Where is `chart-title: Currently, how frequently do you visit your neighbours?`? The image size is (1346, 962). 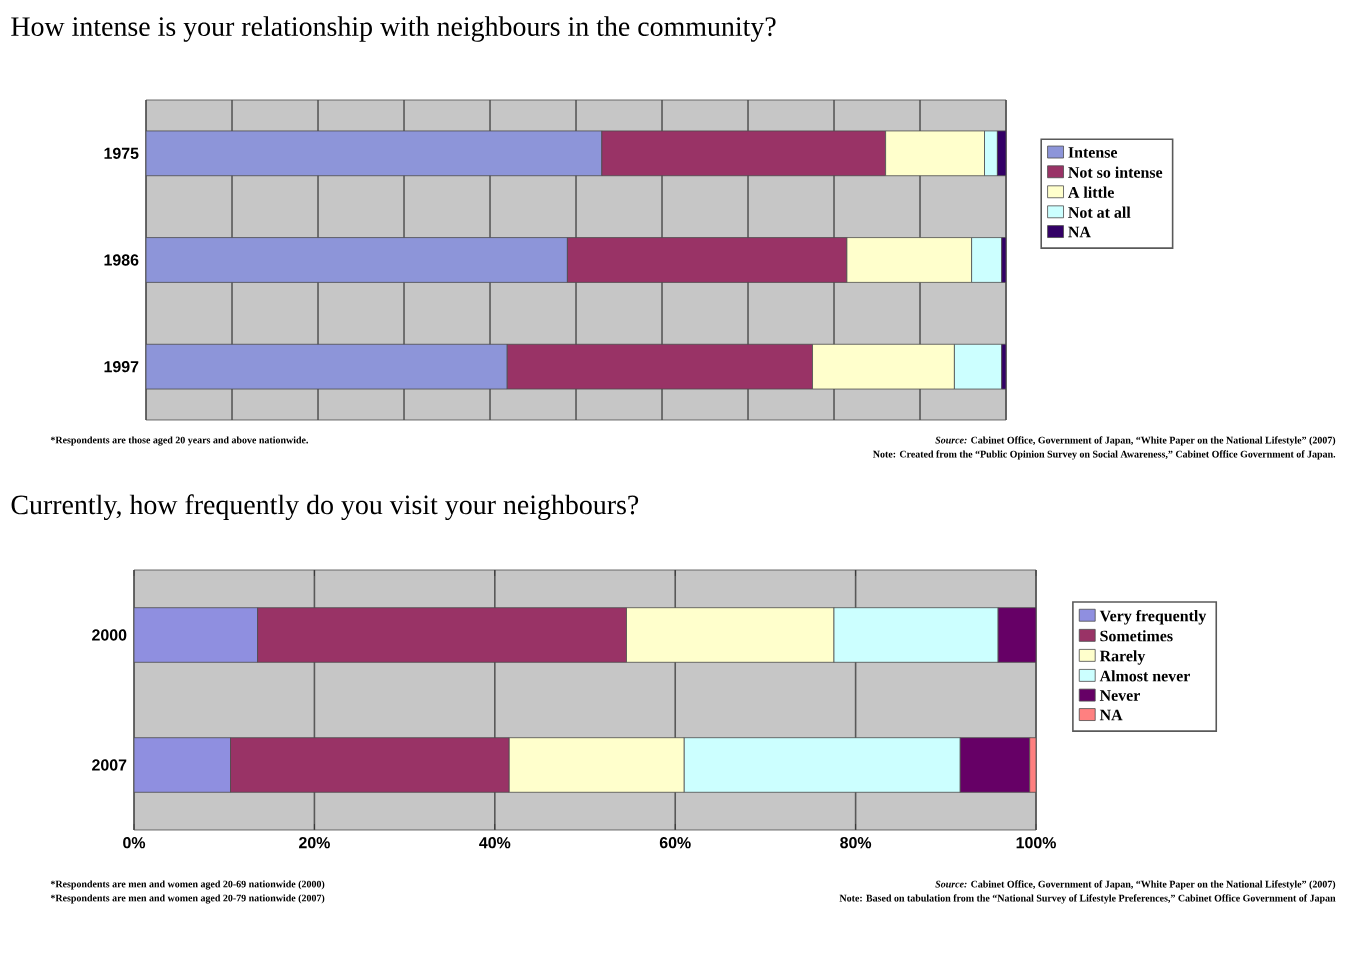 chart-title: Currently, how frequently do you visit your neighbours? is located at coordinates (325, 507).